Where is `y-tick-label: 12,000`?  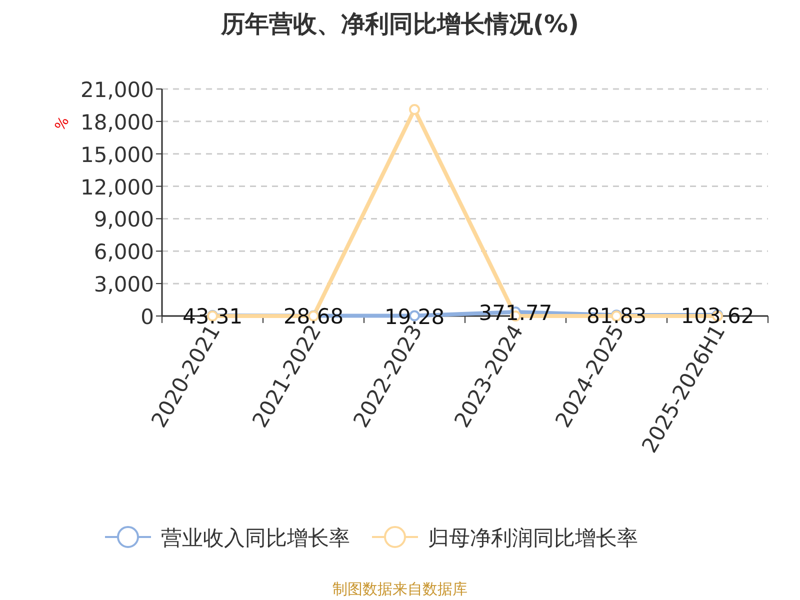 y-tick-label: 12,000 is located at coordinates (117, 187).